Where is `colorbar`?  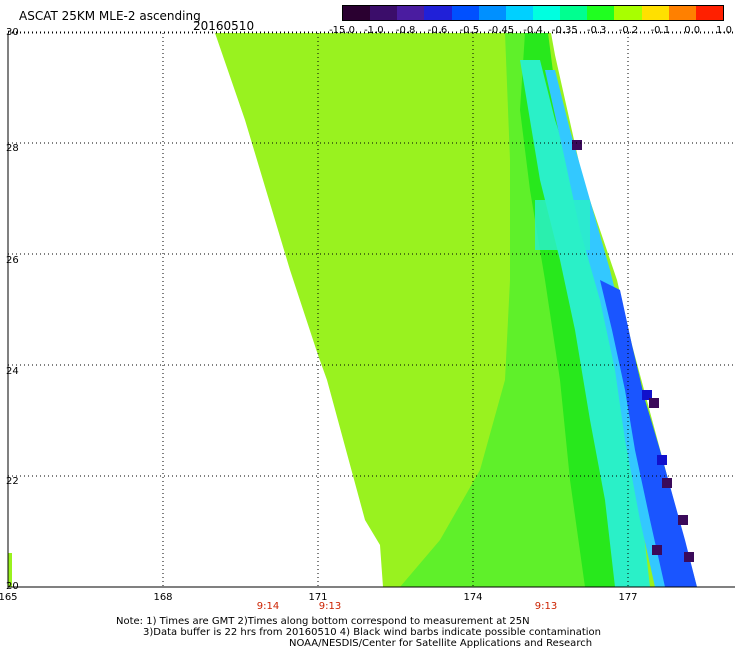
colorbar is located at coordinates (533, 13).